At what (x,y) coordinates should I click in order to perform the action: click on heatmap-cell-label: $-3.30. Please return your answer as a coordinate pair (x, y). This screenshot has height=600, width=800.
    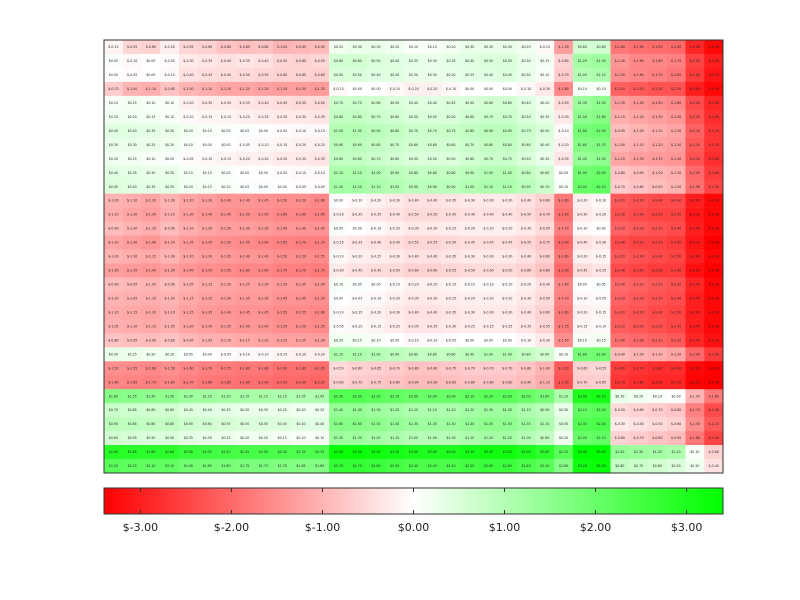
    Looking at the image, I should click on (713, 299).